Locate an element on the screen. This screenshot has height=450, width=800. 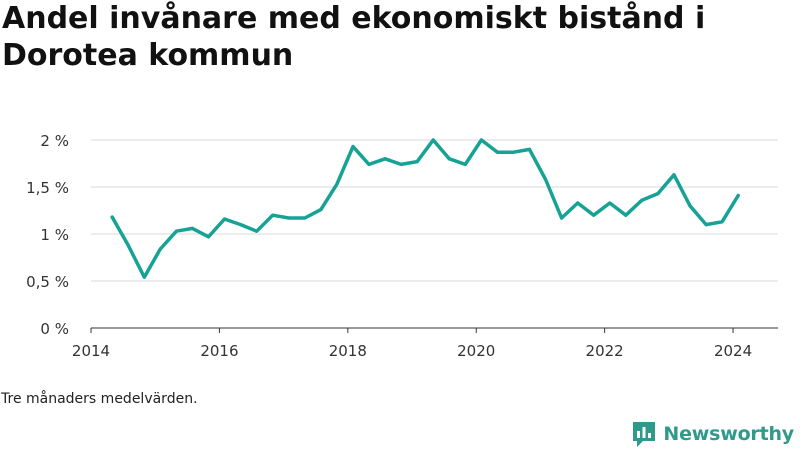
x-tick-label: 2024 is located at coordinates (733, 351).